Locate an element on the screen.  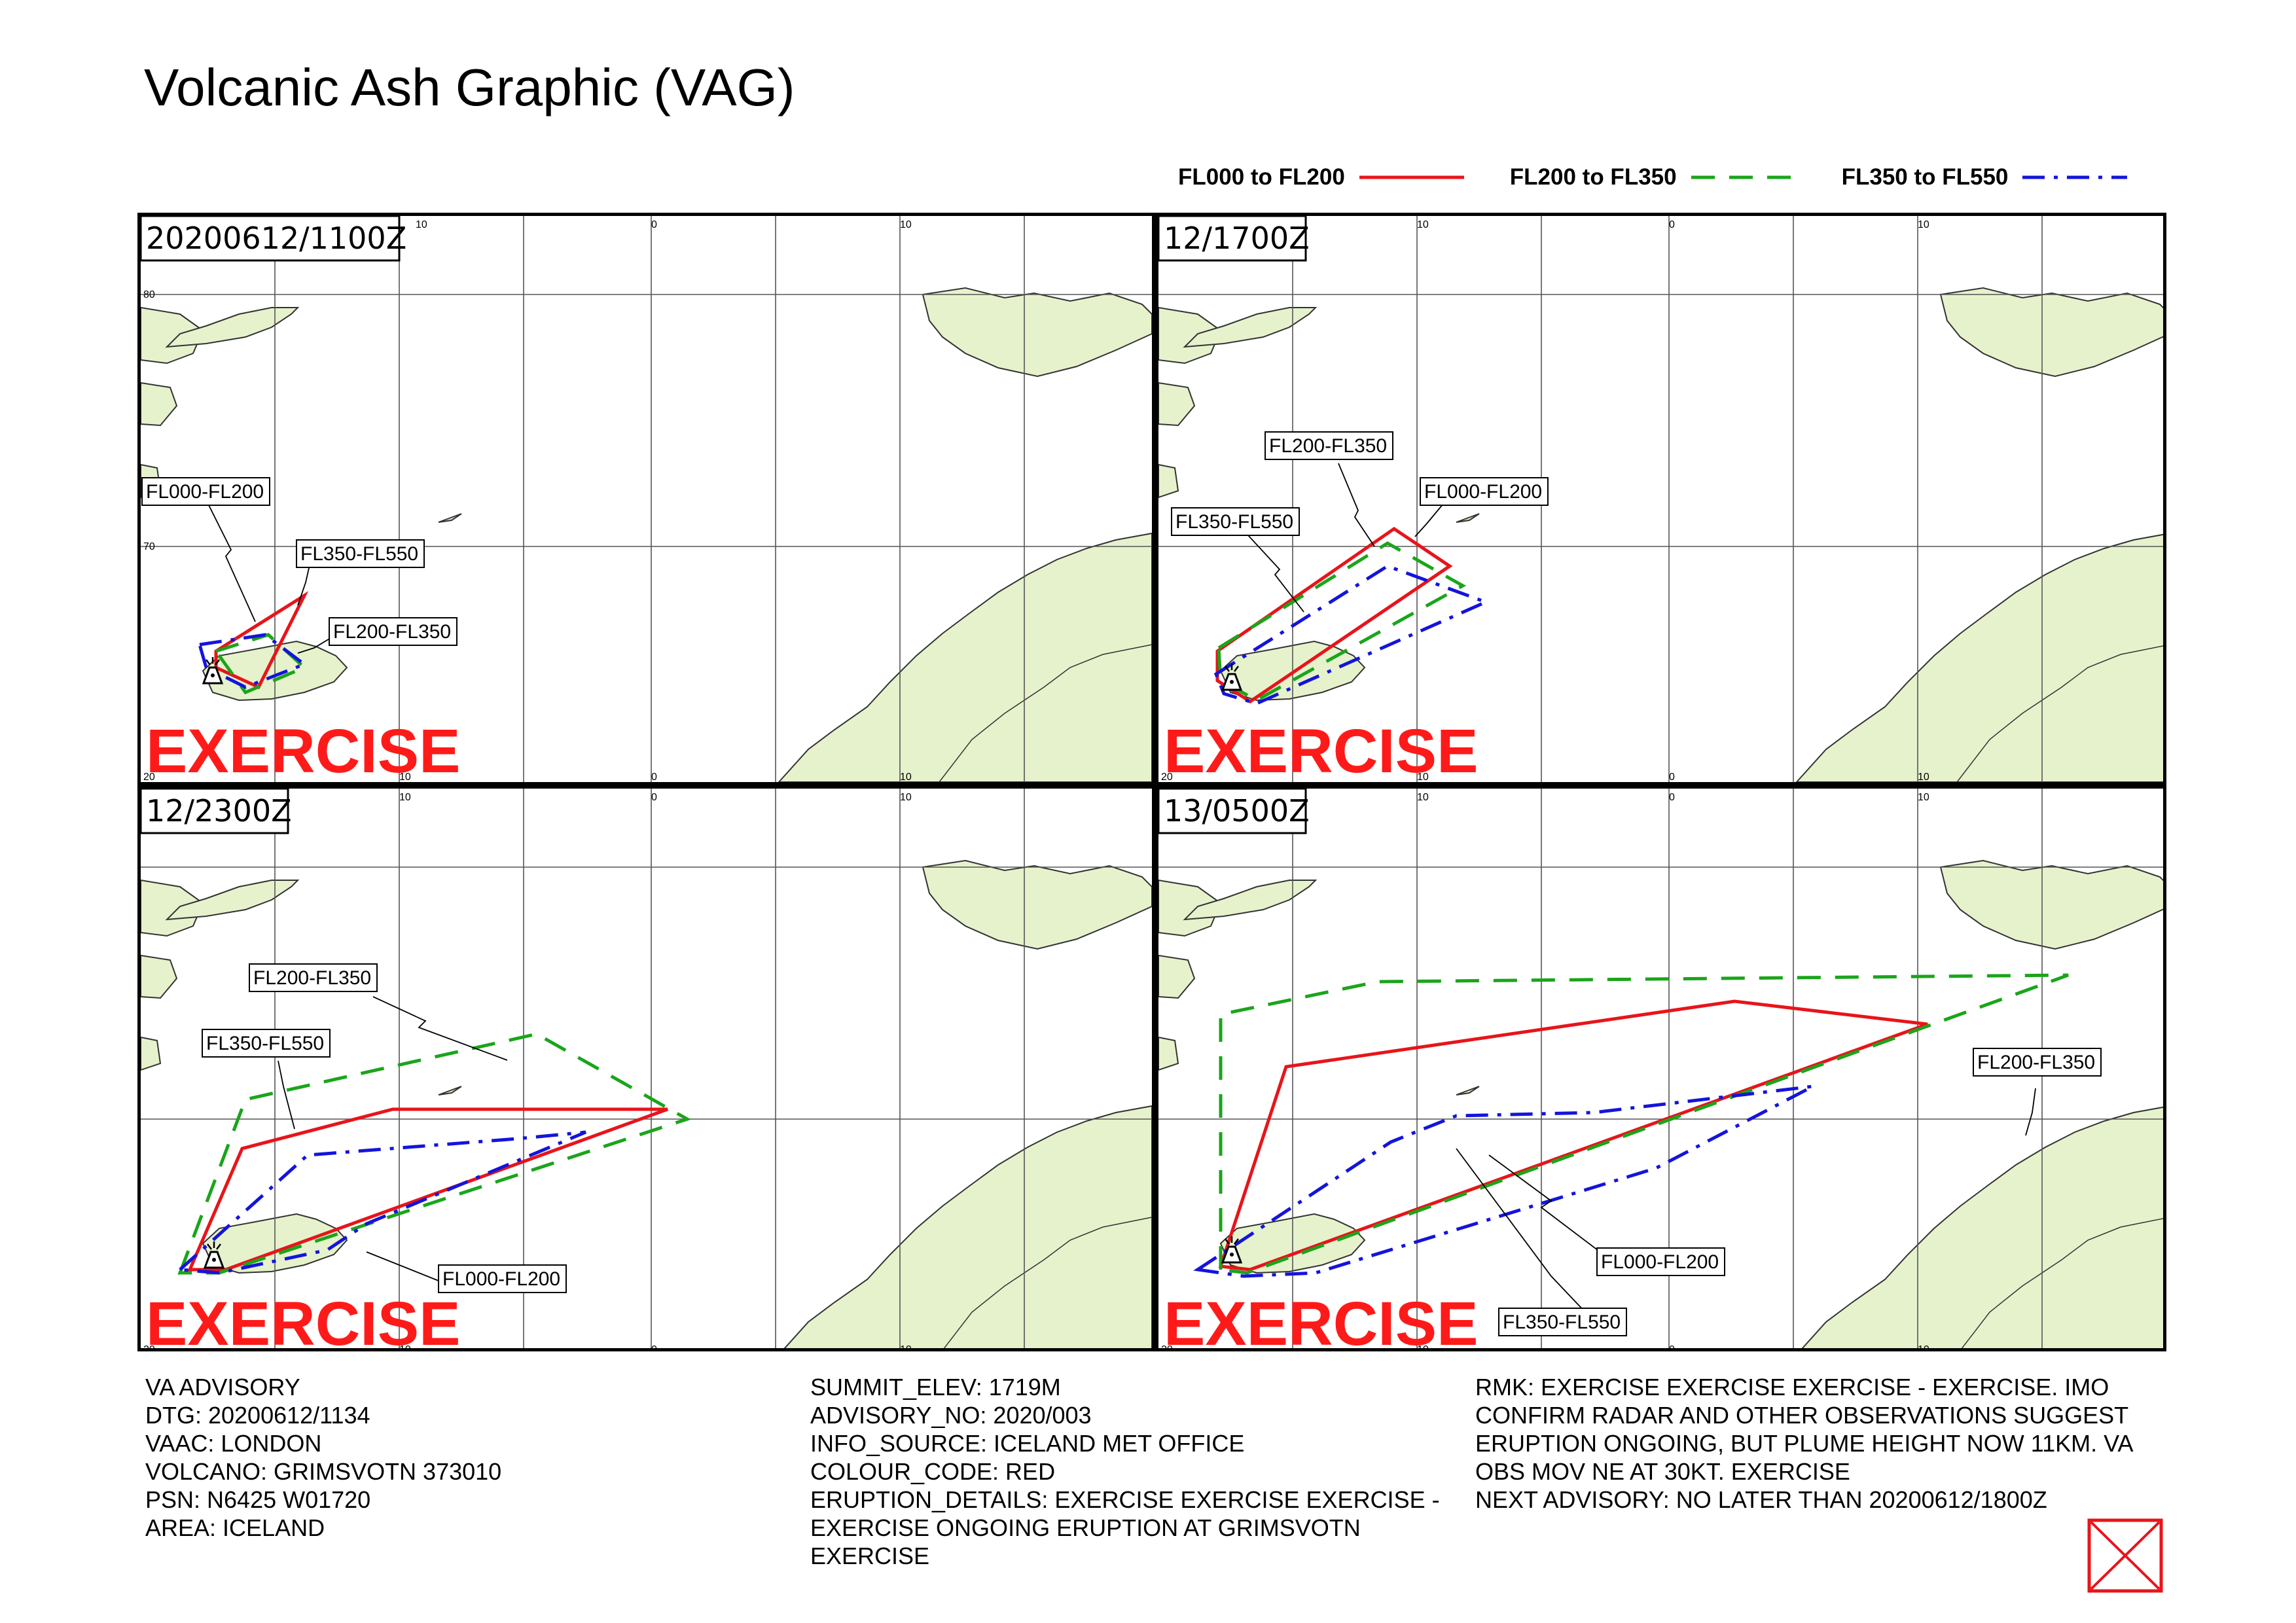
red-x-box-icon is located at coordinates (2125, 1556).